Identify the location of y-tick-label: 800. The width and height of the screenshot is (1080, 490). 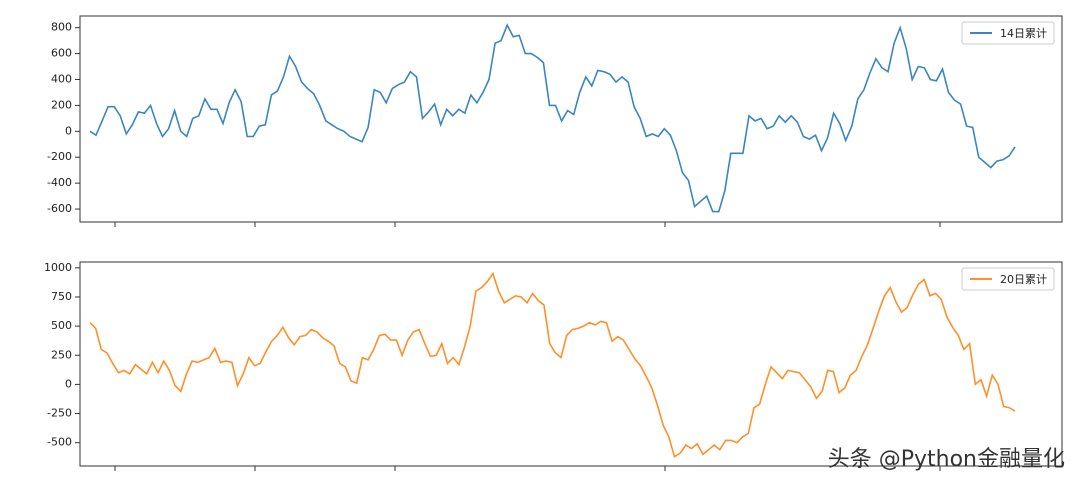
(61, 27).